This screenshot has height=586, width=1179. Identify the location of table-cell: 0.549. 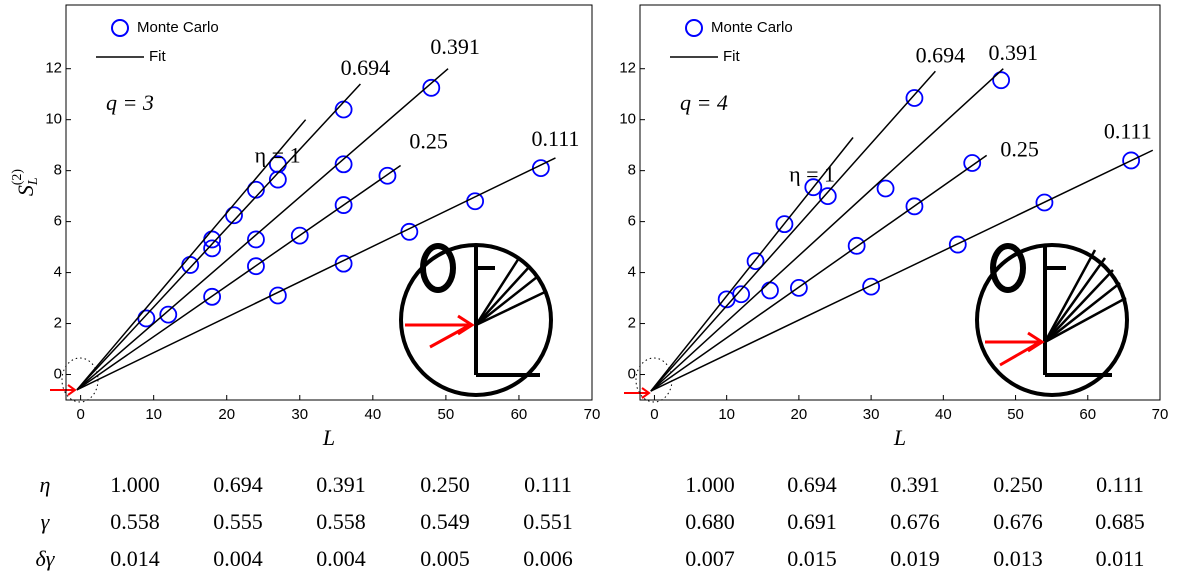
(445, 521).